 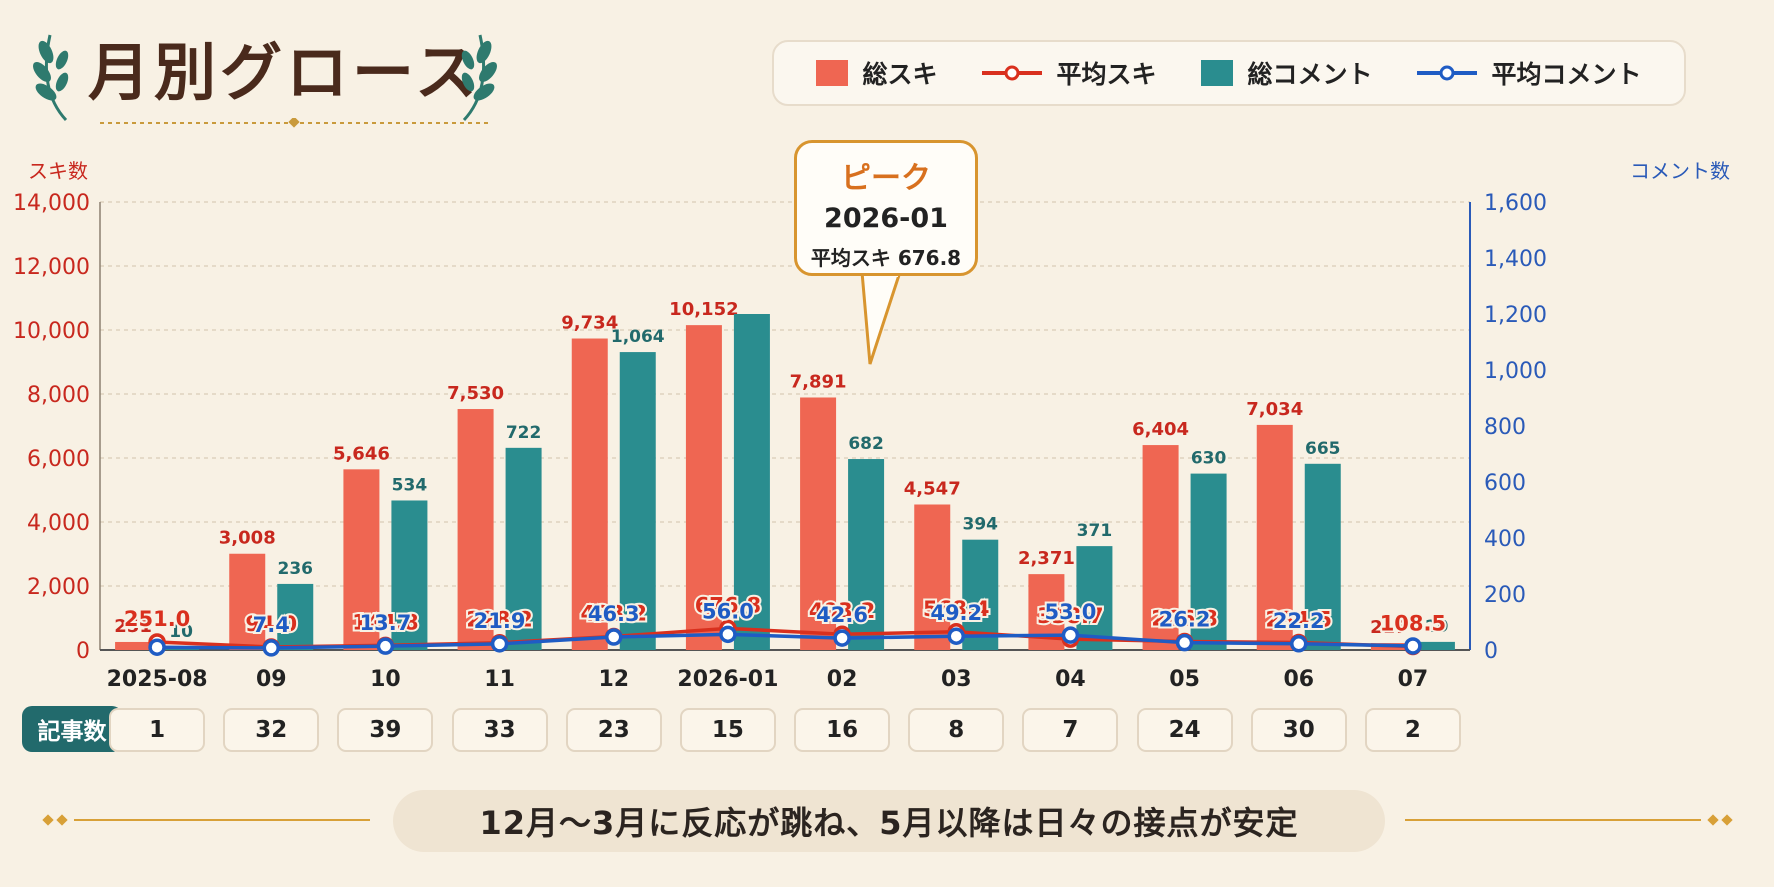 What do you see at coordinates (1095, 531) in the screenshot?
I see `data-label-total-comments: 371` at bounding box center [1095, 531].